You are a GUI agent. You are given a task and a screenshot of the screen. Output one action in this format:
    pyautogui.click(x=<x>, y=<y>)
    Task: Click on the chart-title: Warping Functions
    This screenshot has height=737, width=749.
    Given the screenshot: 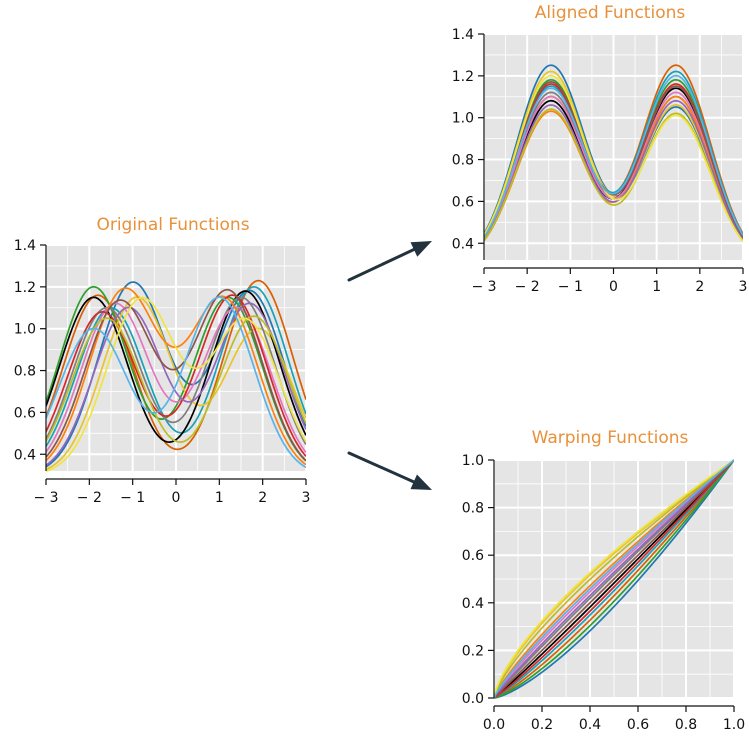 What is the action you would take?
    pyautogui.click(x=610, y=438)
    